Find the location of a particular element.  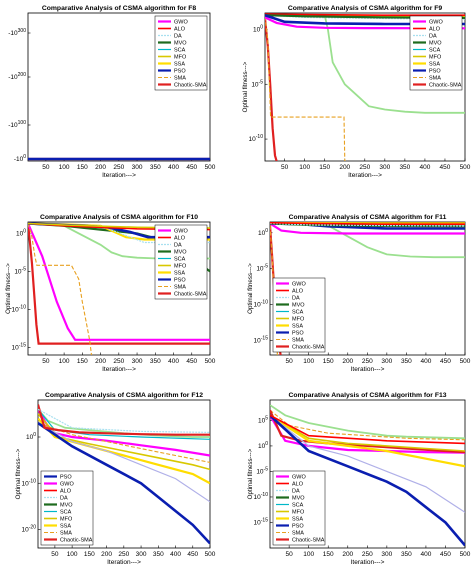

y-tick-label: 10⁵ is located at coordinates (263, 419).